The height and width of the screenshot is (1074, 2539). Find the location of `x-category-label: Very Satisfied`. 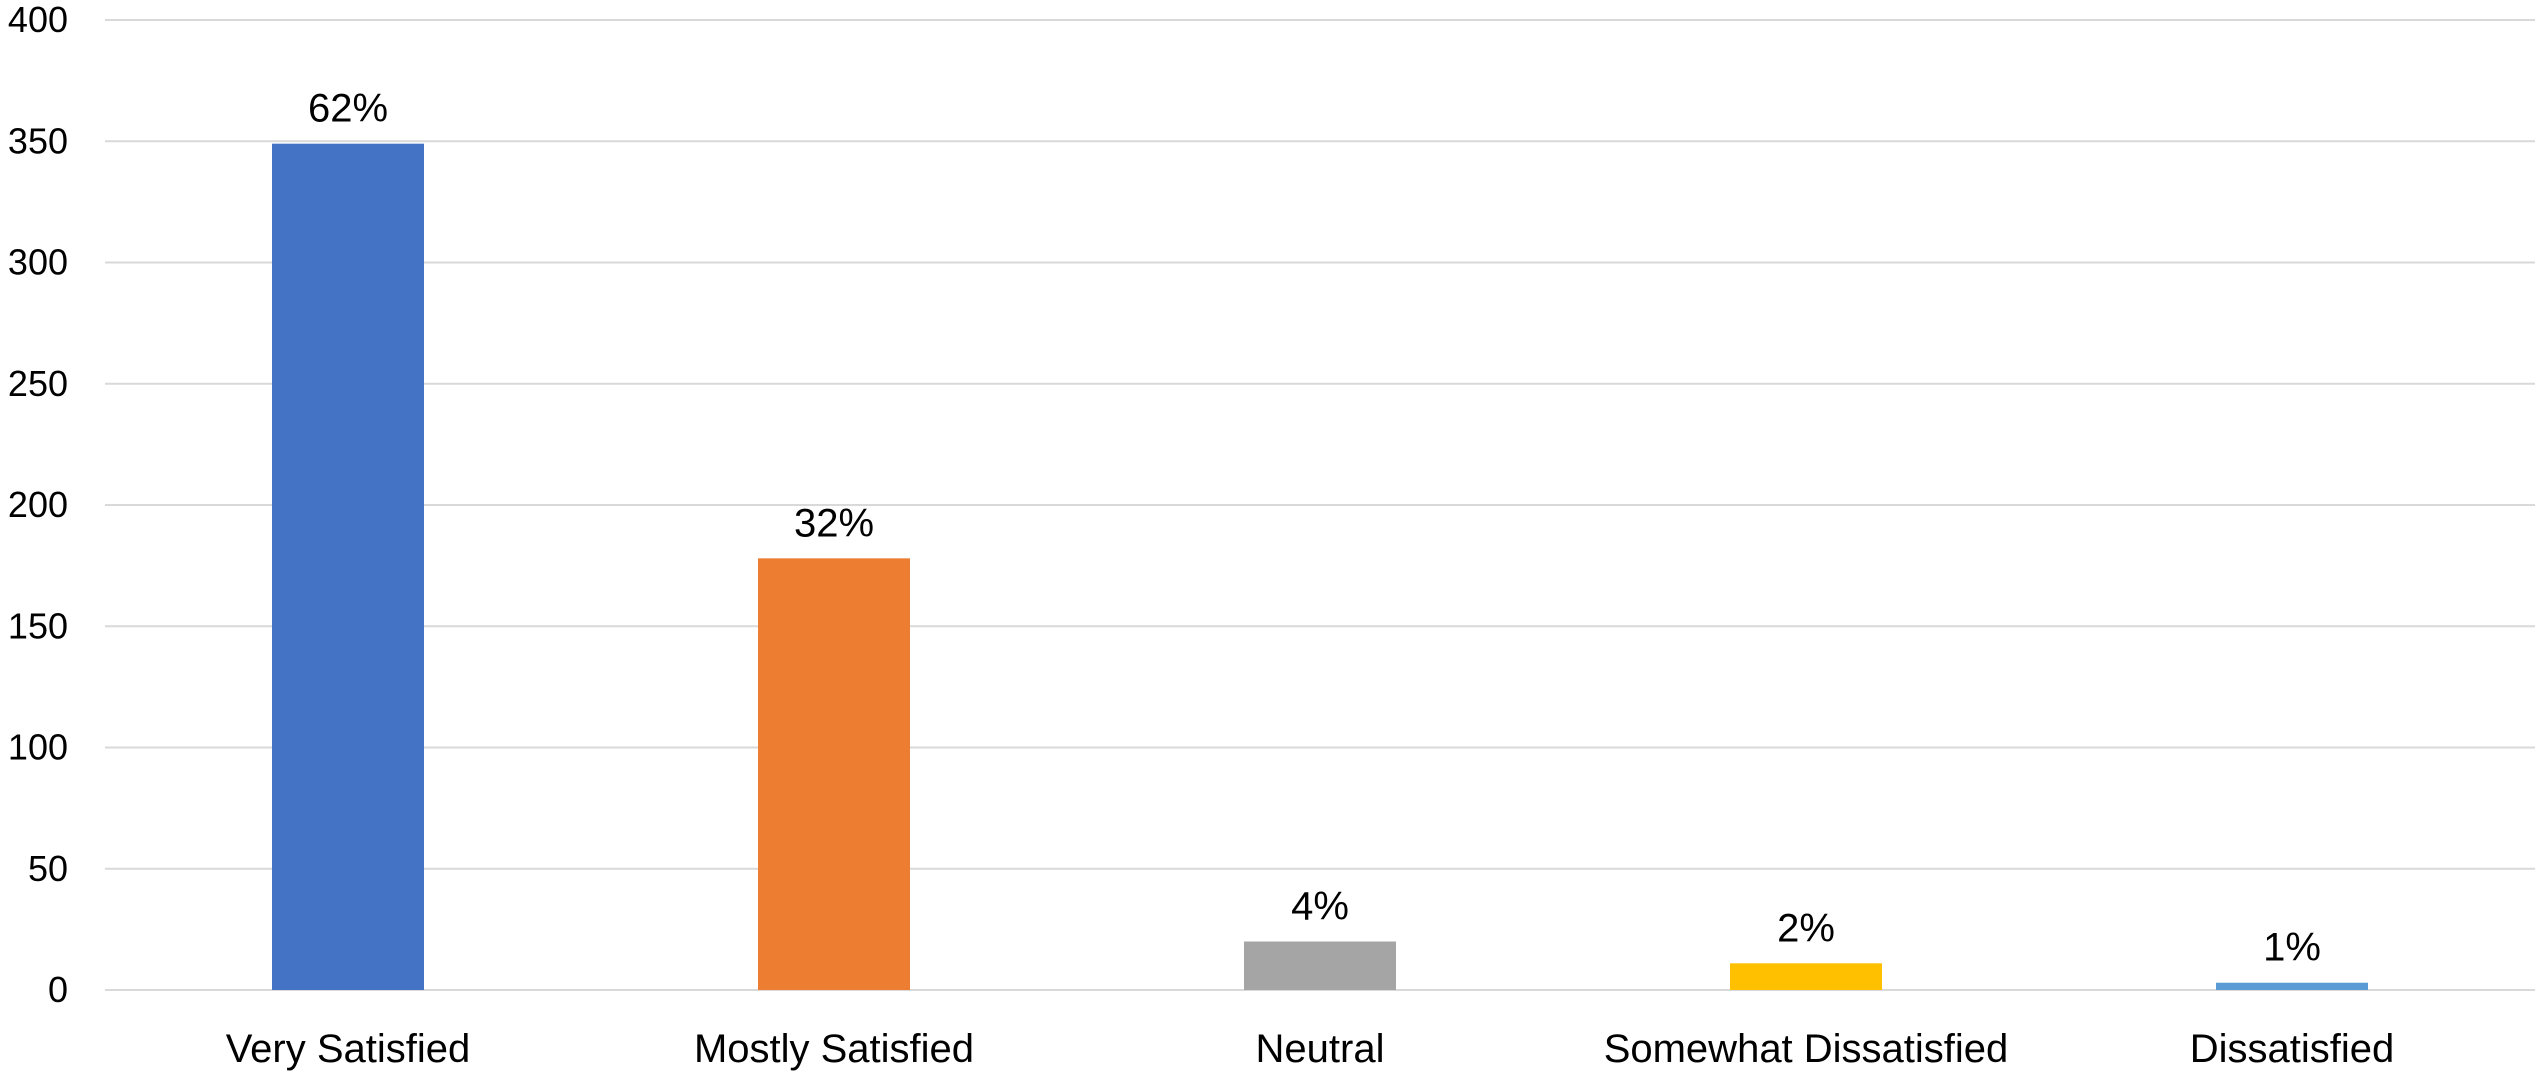

x-category-label: Very Satisfied is located at coordinates (348, 1049).